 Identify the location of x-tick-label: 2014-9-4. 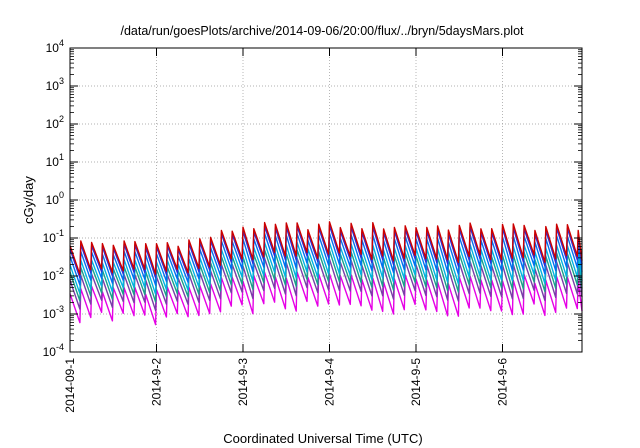
(330, 382).